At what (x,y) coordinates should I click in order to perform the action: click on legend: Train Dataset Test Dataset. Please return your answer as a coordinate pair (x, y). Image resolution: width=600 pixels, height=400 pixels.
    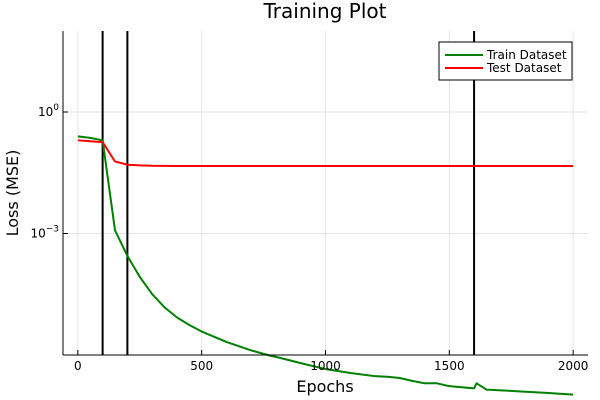
    Looking at the image, I should click on (505, 61).